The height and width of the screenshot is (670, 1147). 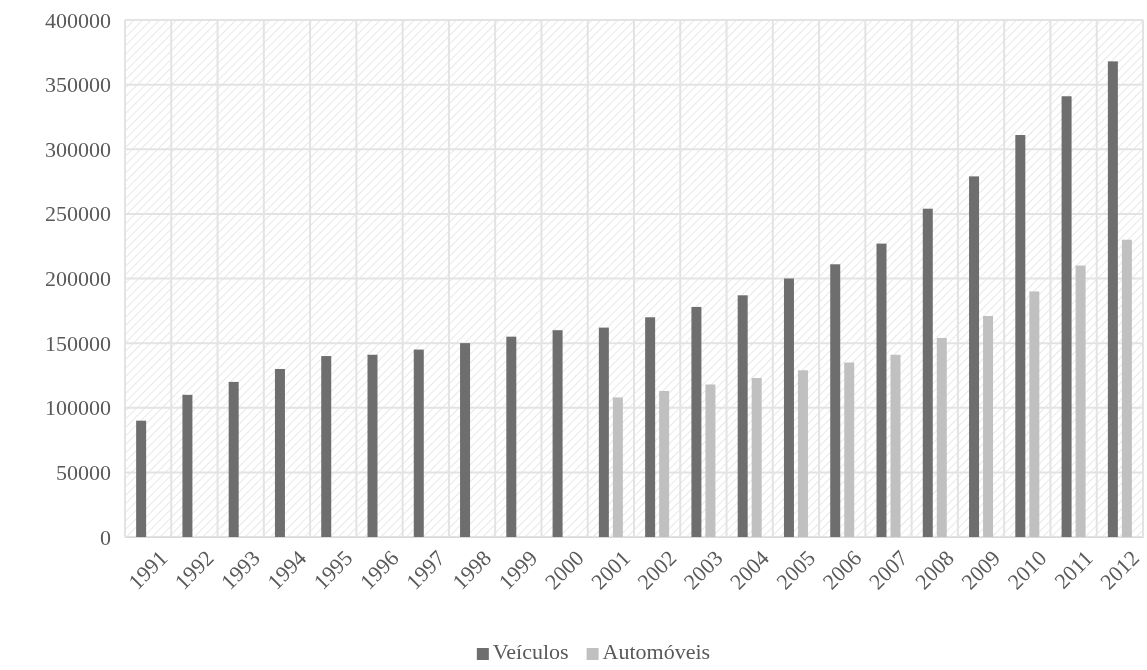 I want to click on legend-label: Automóveis, so click(x=656, y=651).